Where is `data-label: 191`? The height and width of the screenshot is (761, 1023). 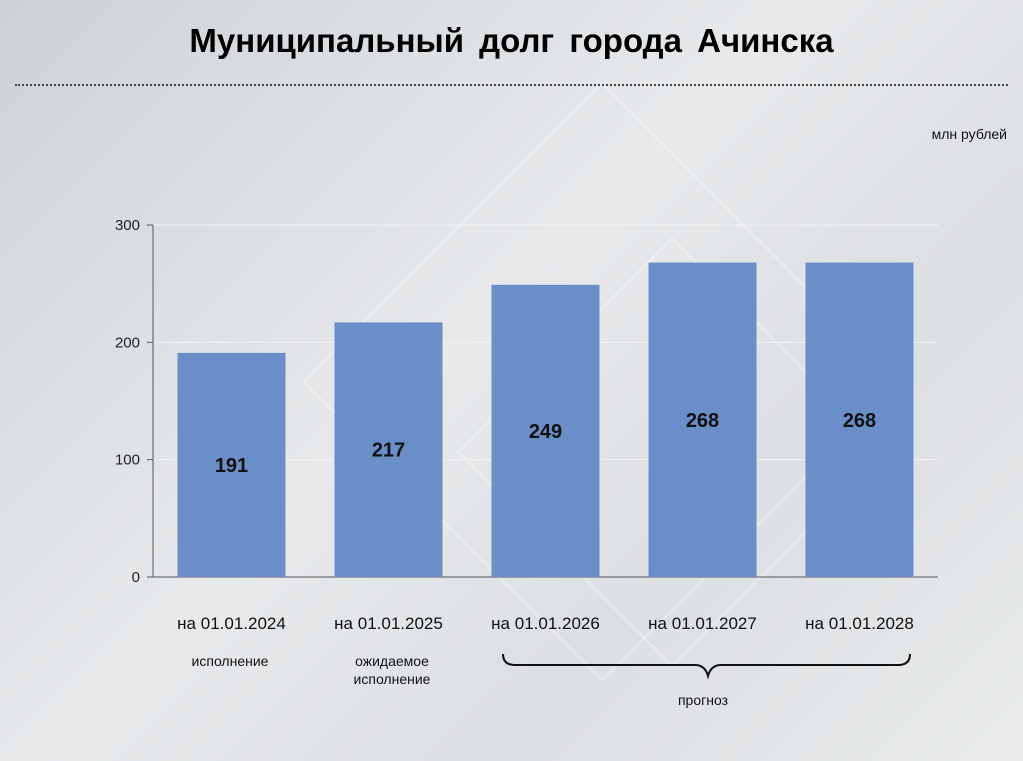 data-label: 191 is located at coordinates (231, 466).